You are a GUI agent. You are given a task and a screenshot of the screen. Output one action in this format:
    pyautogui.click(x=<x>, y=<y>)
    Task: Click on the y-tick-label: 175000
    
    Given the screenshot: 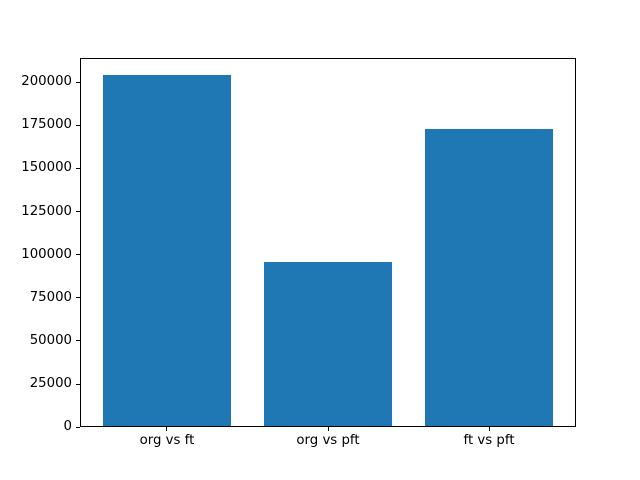 What is the action you would take?
    pyautogui.click(x=46, y=125)
    